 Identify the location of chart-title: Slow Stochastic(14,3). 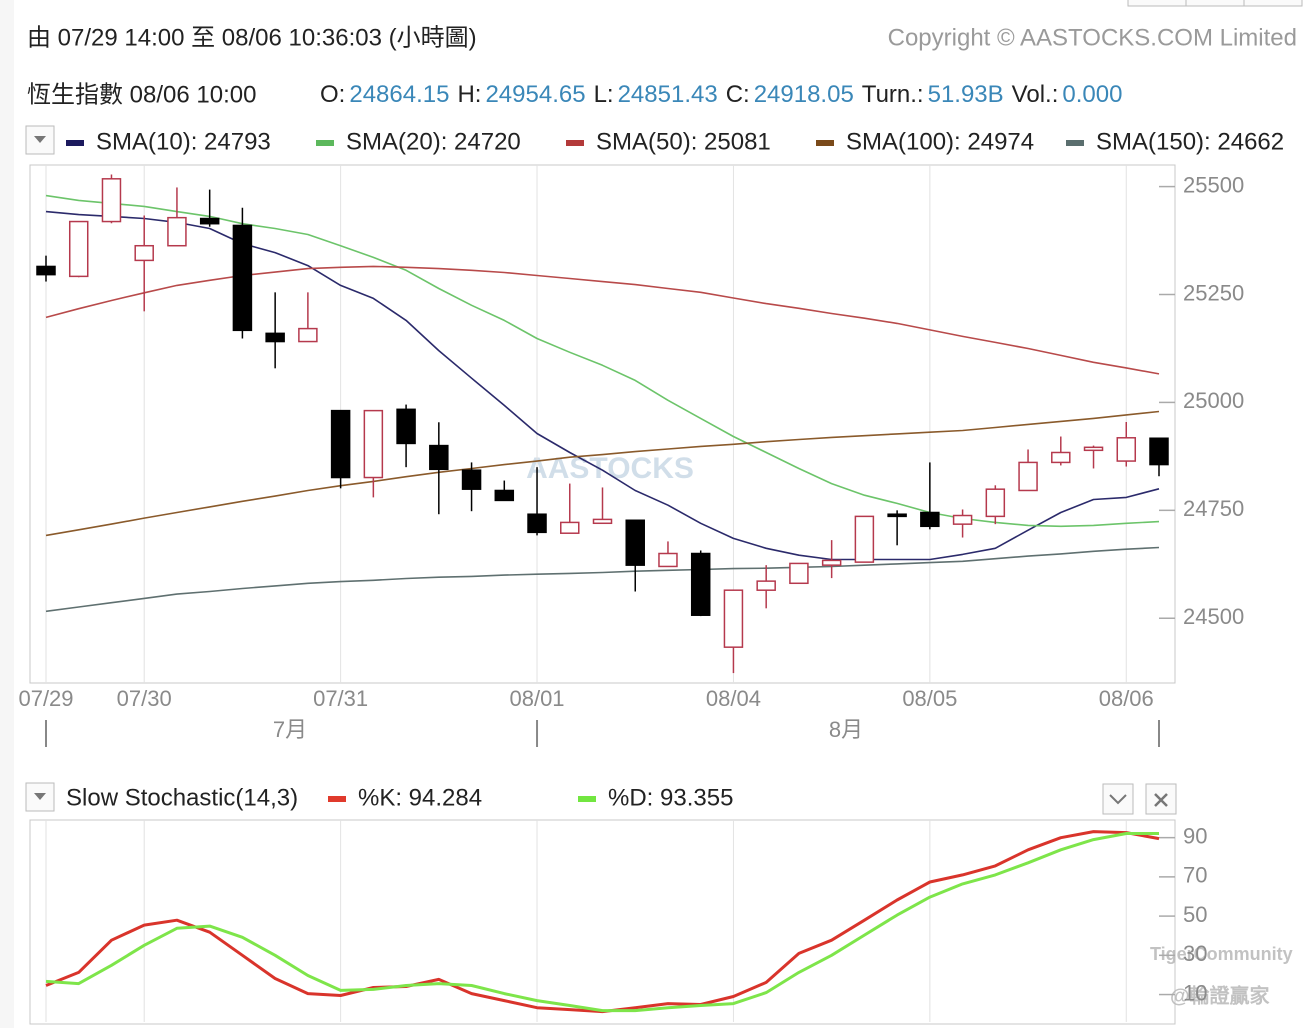
(182, 797).